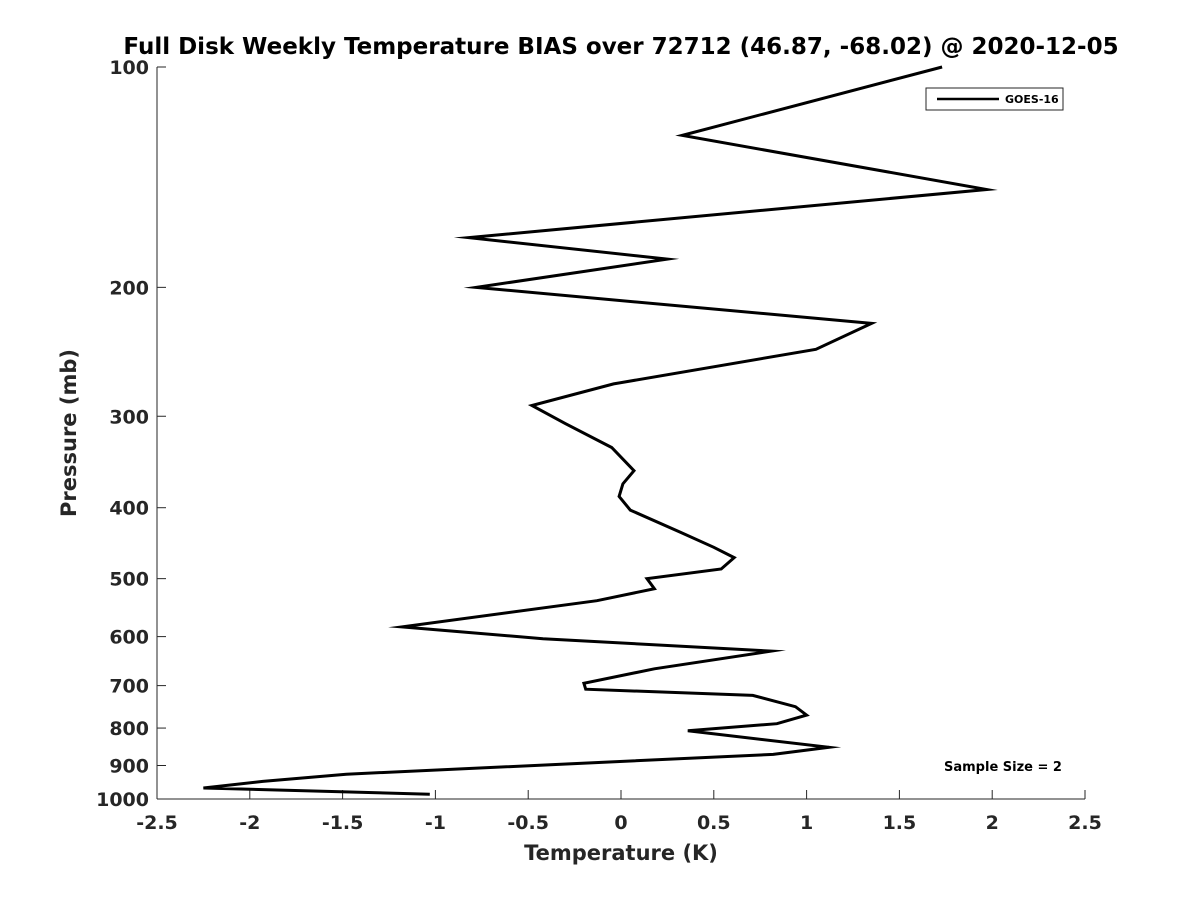 The image size is (1200, 900). Describe the element at coordinates (122, 800) in the screenshot. I see `y-tick-label: 1000` at that location.